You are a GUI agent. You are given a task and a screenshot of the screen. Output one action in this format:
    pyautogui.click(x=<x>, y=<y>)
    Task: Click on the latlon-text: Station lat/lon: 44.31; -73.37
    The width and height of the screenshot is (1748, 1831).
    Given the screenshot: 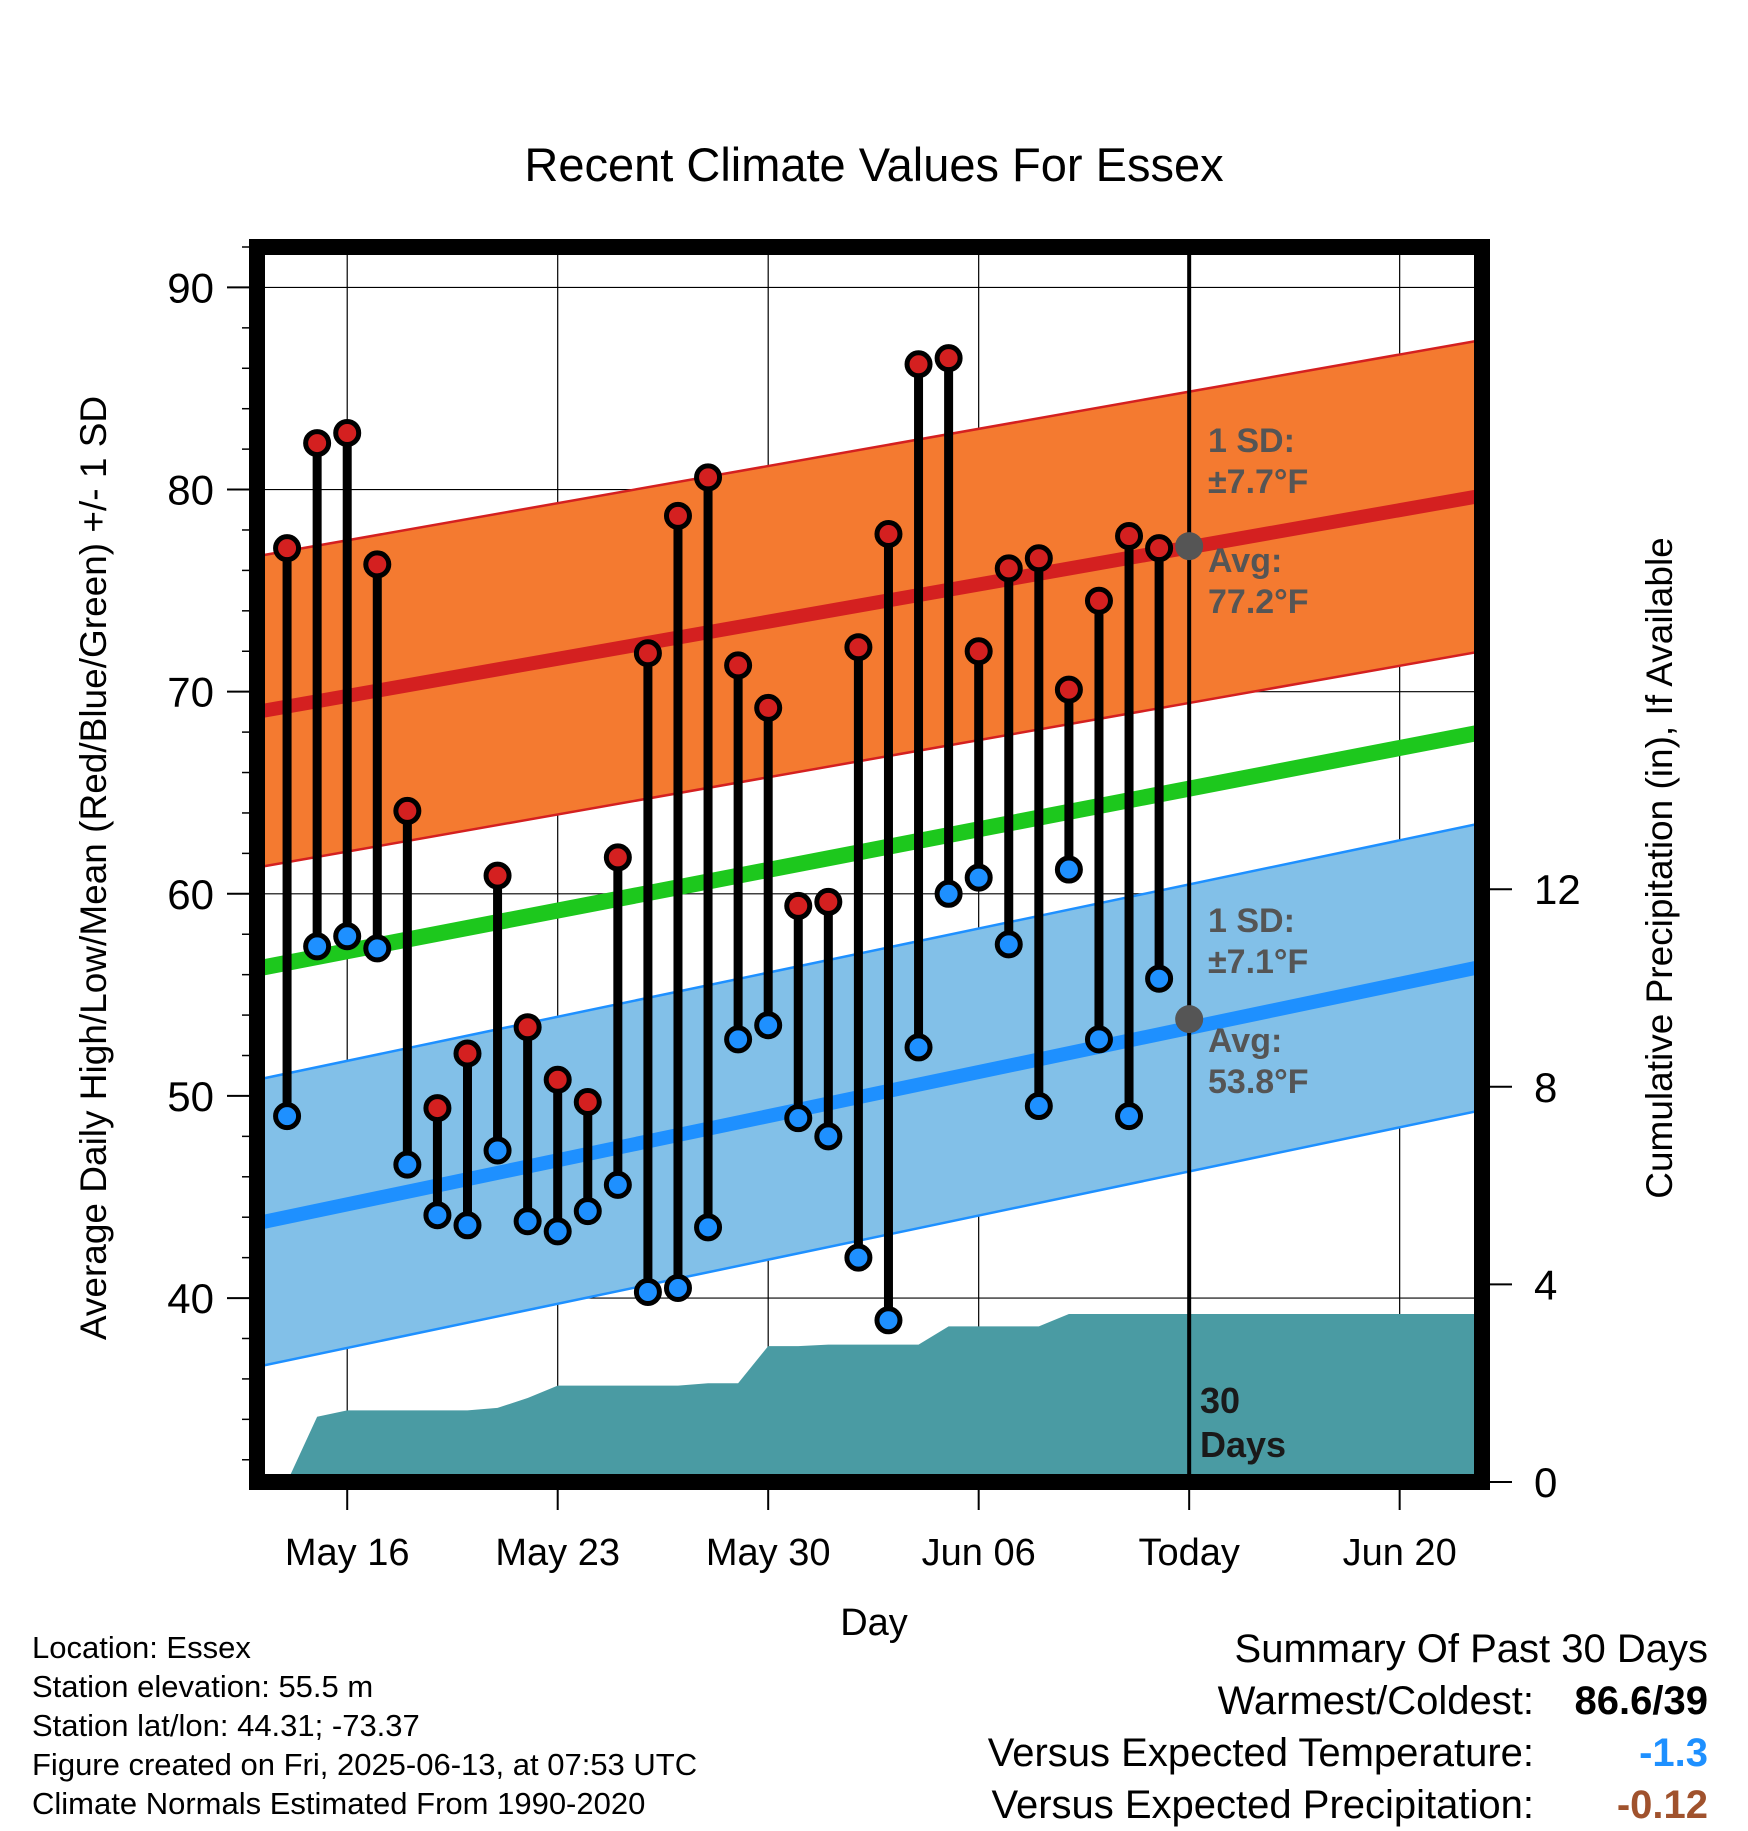 What is the action you would take?
    pyautogui.click(x=226, y=1725)
    